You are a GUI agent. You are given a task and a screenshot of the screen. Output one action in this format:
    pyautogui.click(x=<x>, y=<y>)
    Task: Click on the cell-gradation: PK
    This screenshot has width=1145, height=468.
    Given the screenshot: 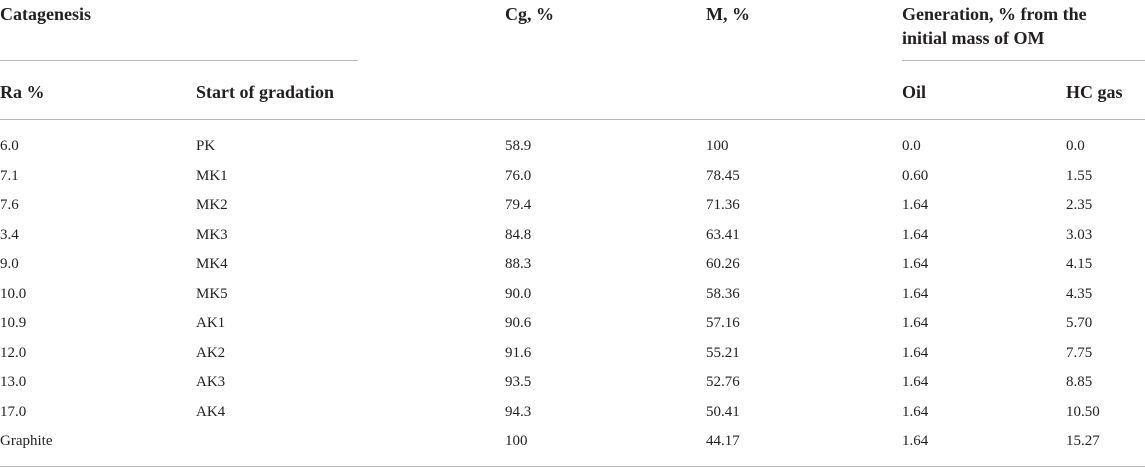 What is the action you would take?
    pyautogui.click(x=206, y=146)
    